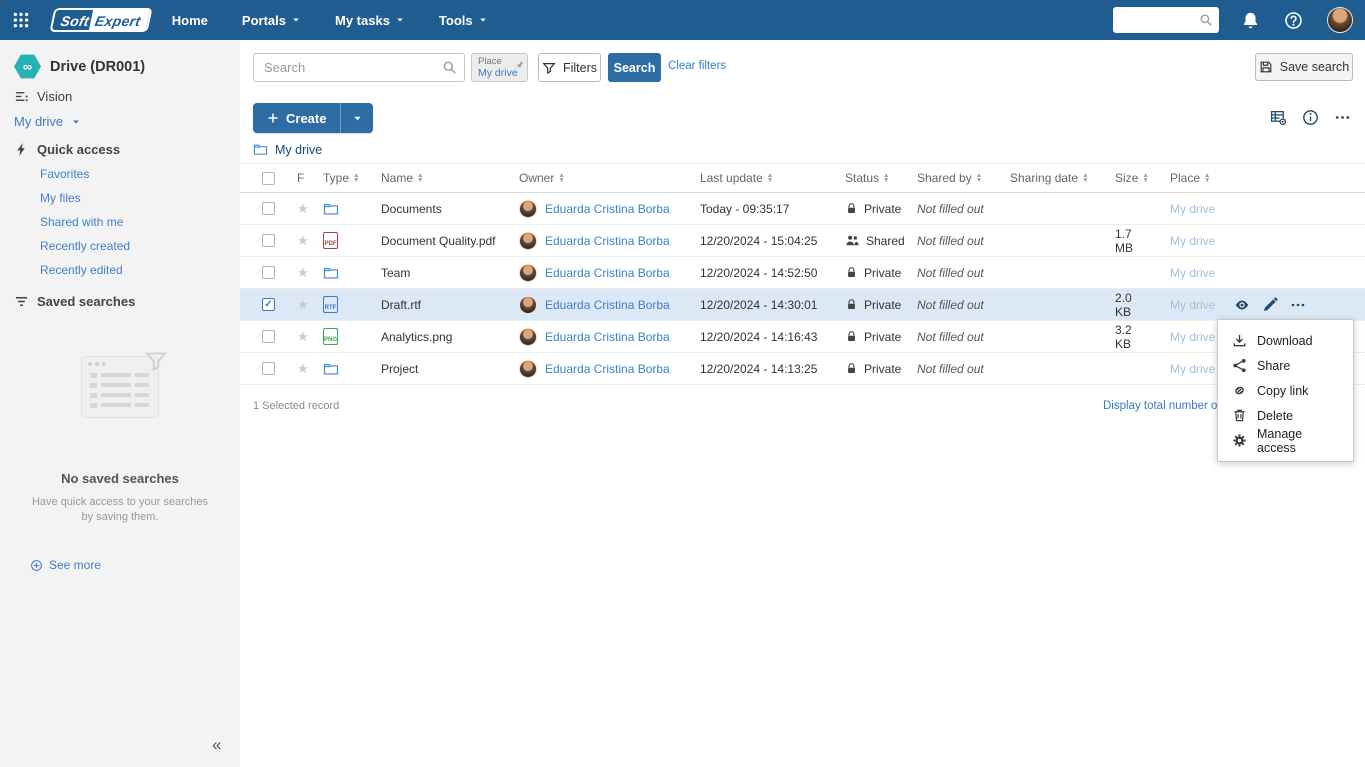 This screenshot has height=767, width=1365. Describe the element at coordinates (1285, 390) in the screenshot. I see `menu-item-copy-link: Copy link` at that location.